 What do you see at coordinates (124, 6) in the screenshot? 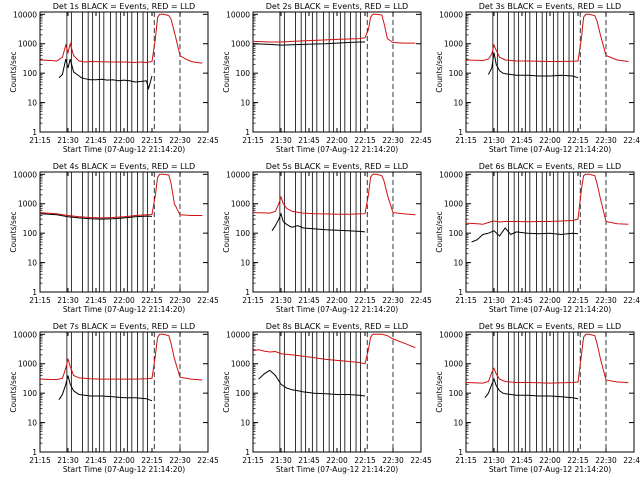
I see `panel-title: Det 1s BLACK = Events, RED = LLD` at bounding box center [124, 6].